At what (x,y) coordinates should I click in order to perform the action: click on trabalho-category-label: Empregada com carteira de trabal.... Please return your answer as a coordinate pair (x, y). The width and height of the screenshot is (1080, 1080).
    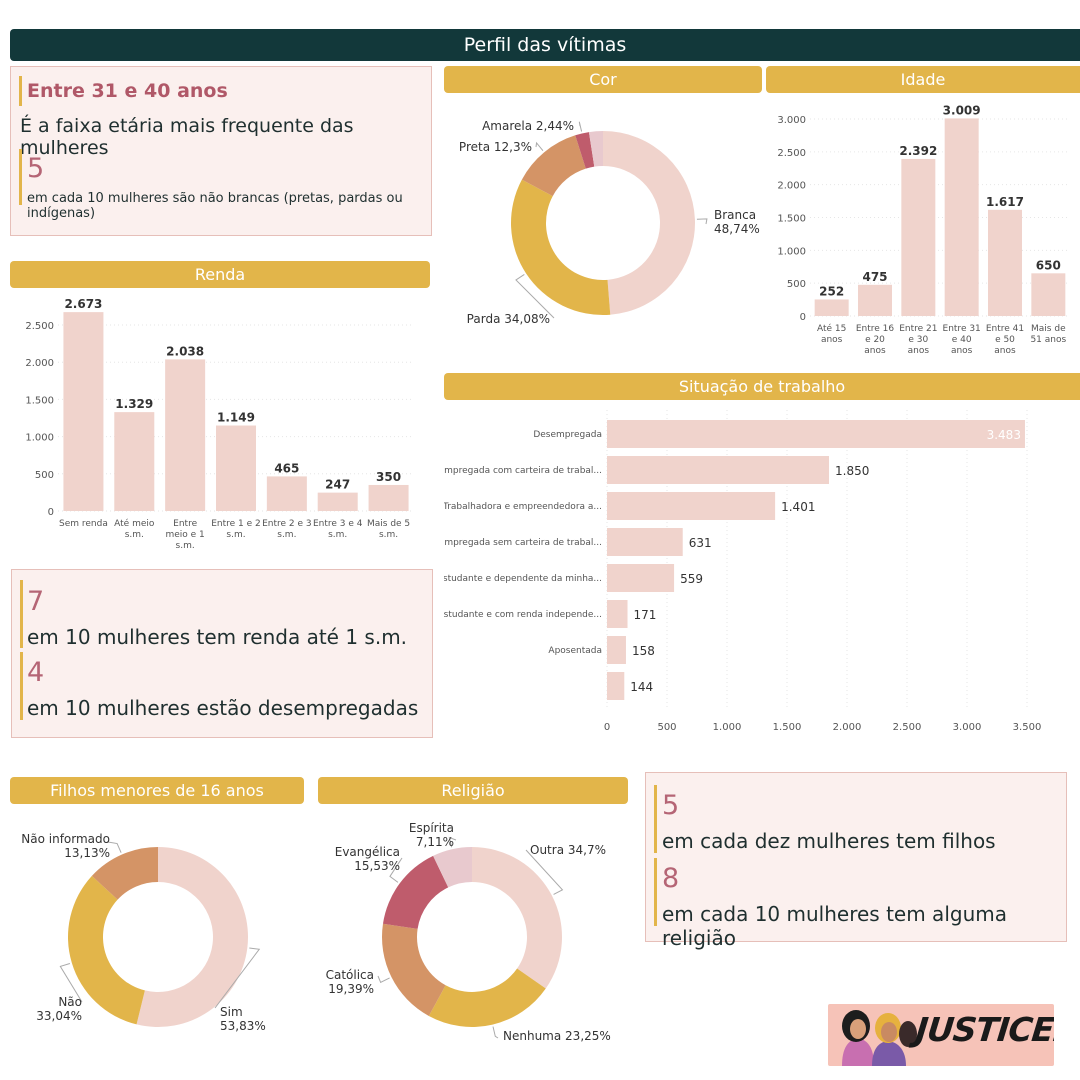
    Looking at the image, I should click on (523, 471).